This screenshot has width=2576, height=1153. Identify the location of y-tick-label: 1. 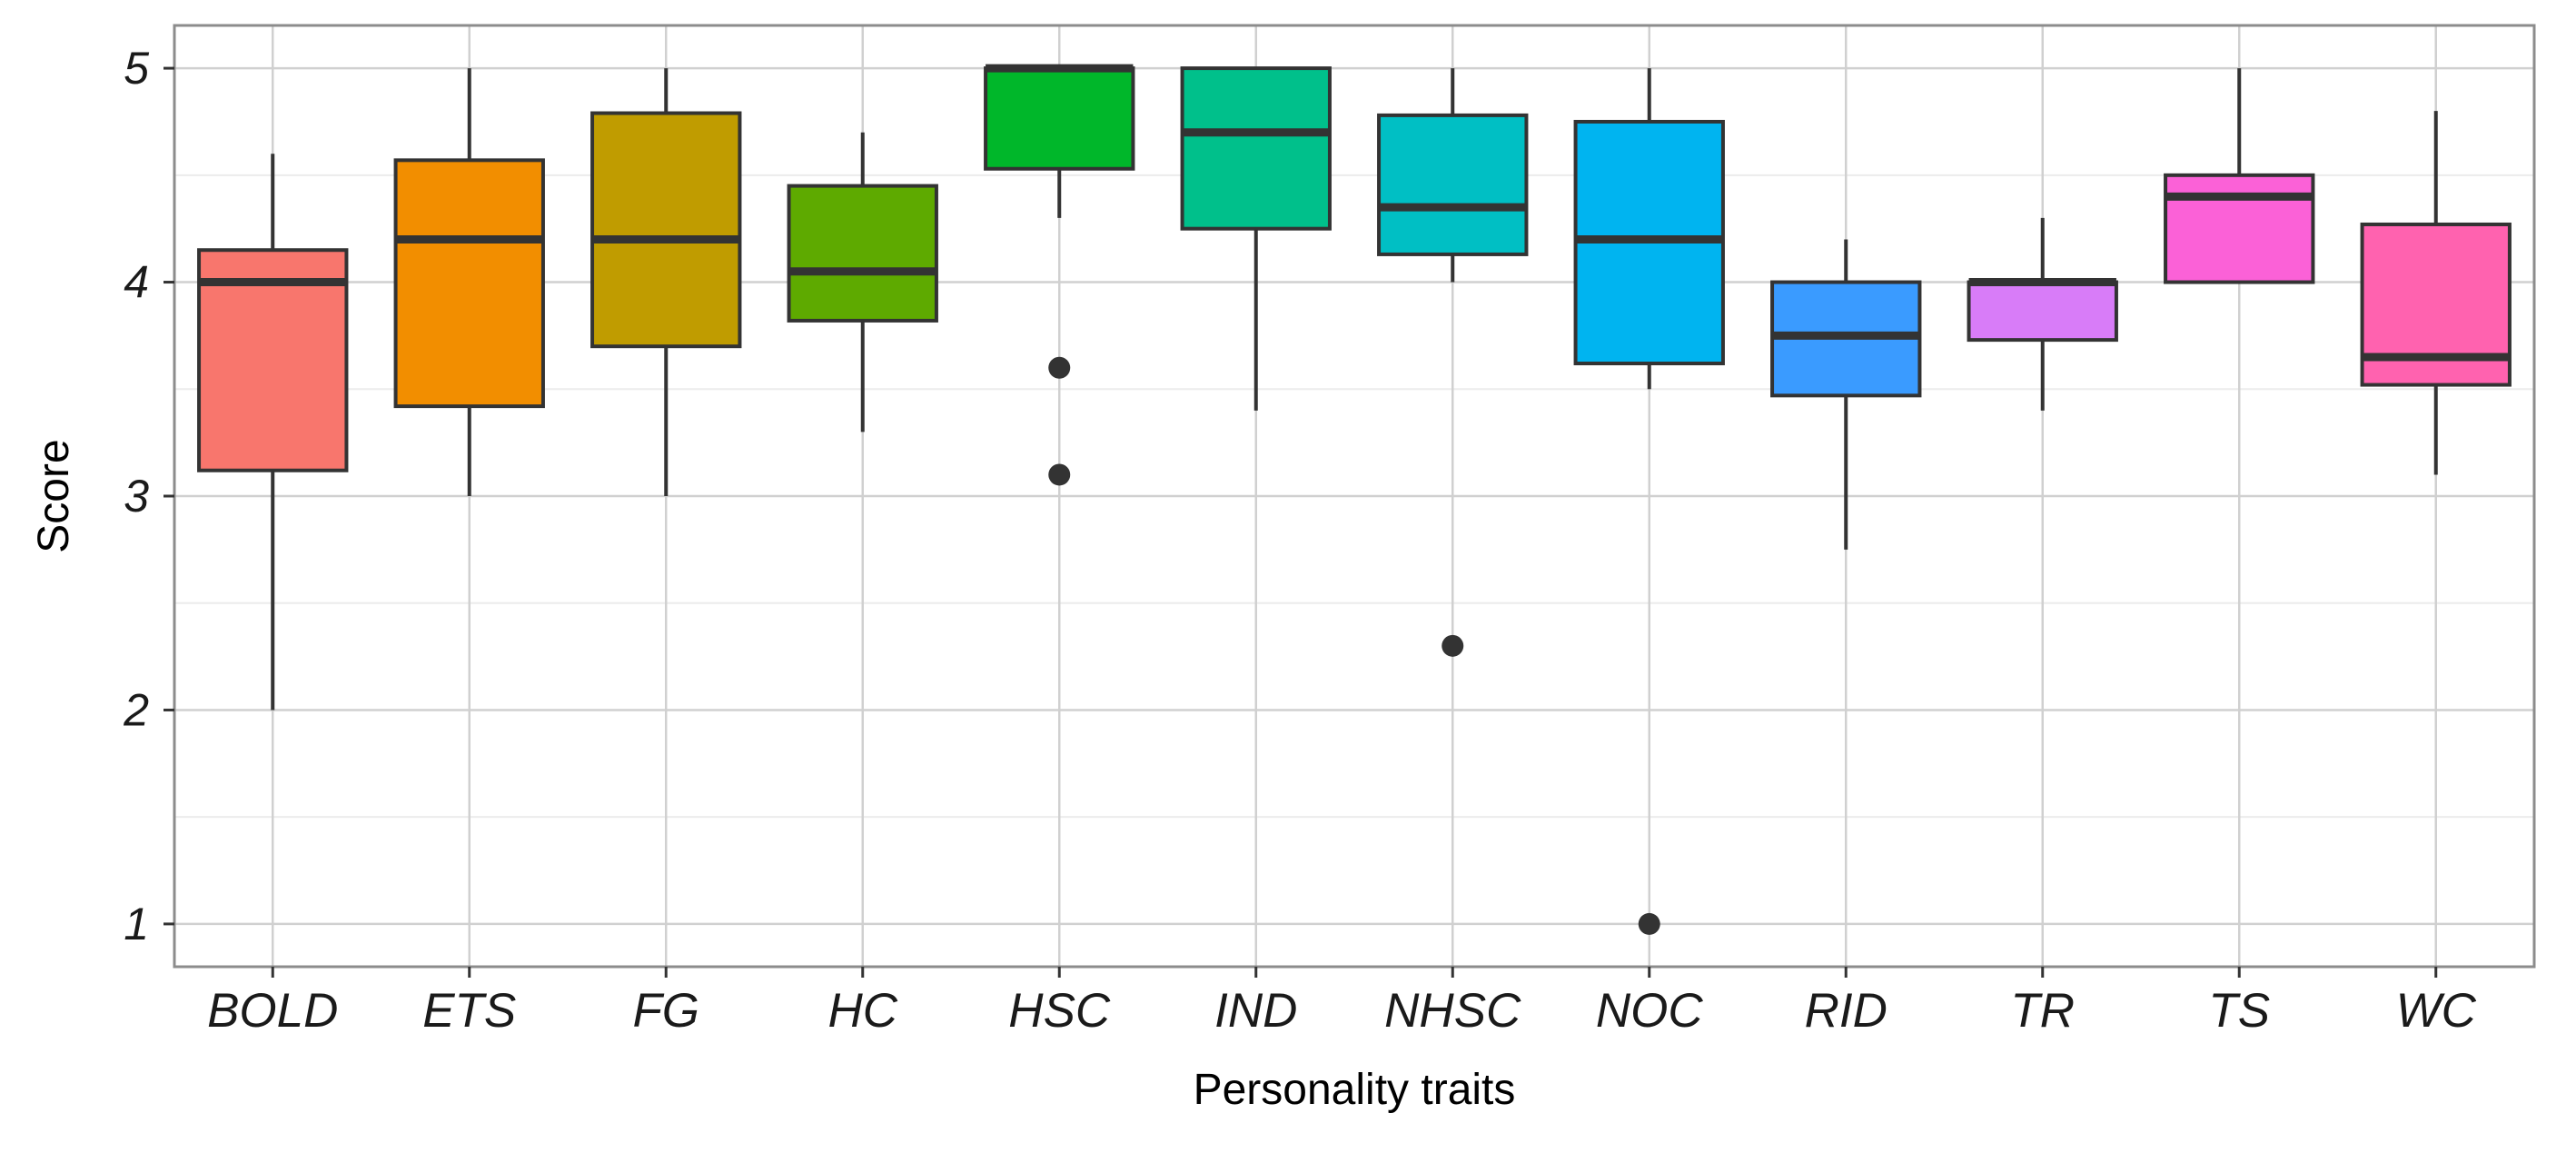
(136, 924).